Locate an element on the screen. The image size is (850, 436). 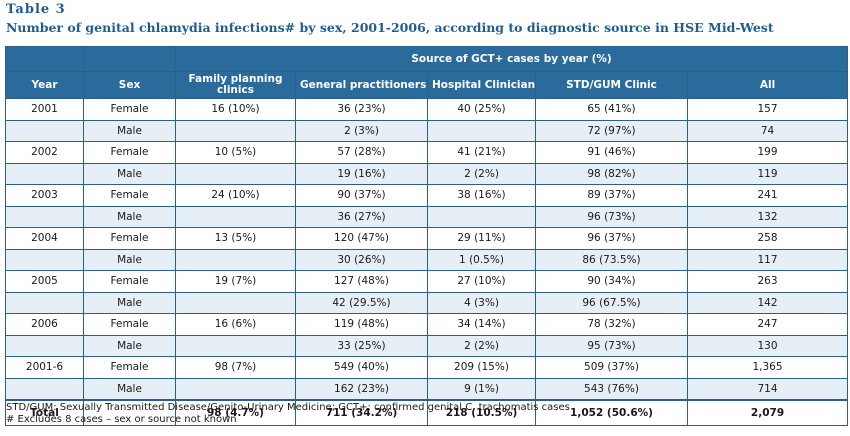
cell-year: 2002 is located at coordinates (44, 152).